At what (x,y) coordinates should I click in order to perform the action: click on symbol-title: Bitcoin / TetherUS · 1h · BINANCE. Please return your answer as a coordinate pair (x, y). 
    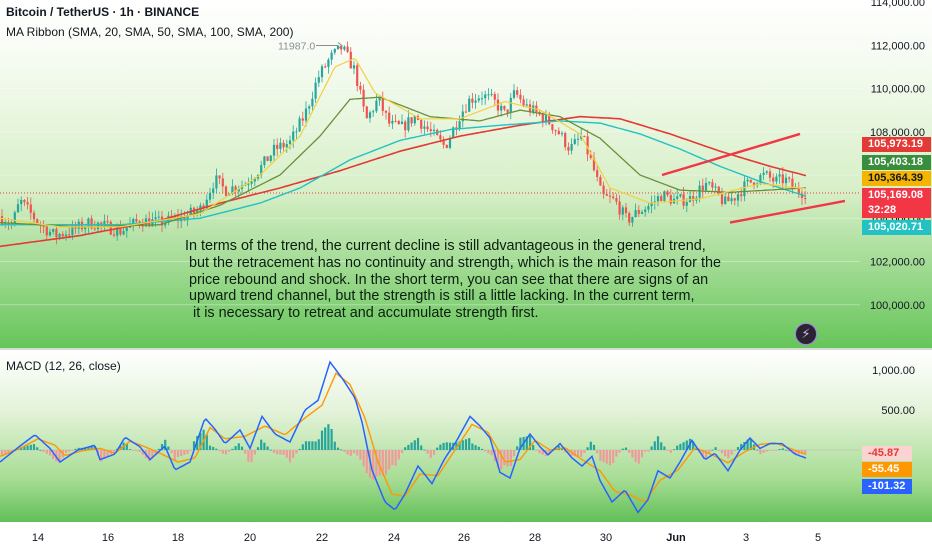
    Looking at the image, I should click on (102, 12).